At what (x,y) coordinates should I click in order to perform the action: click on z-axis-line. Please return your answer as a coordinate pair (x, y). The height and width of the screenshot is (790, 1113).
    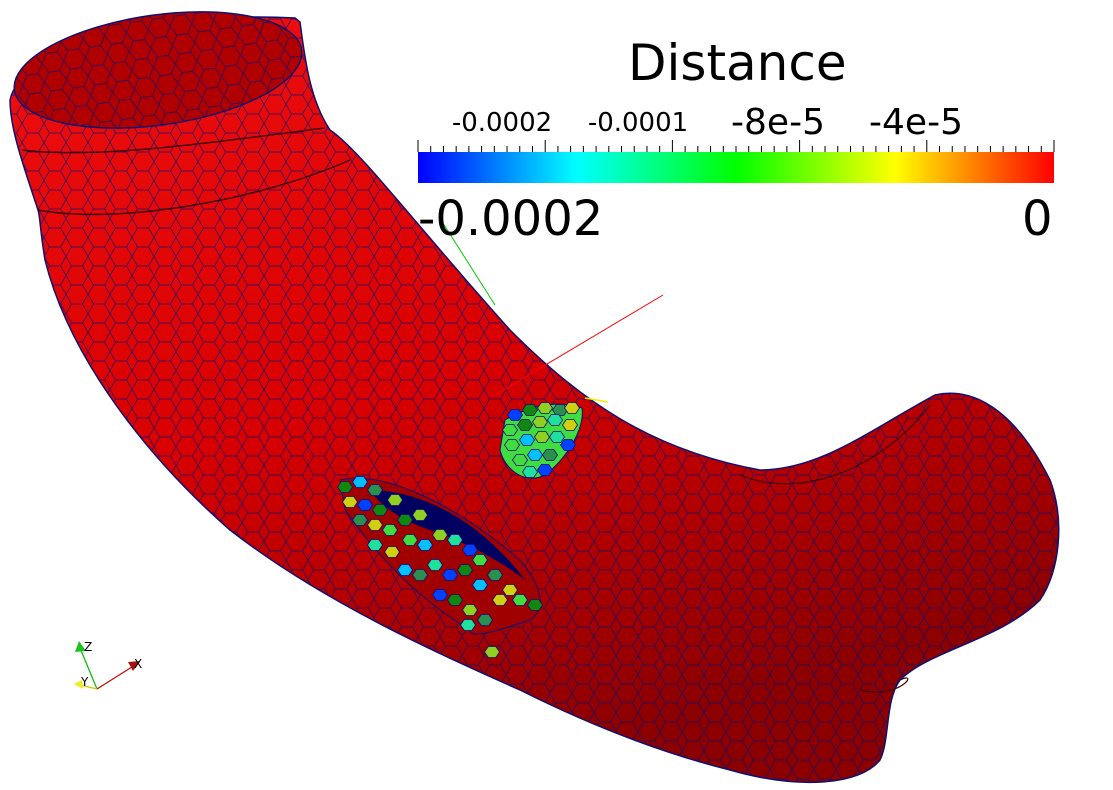
    Looking at the image, I should click on (88, 668).